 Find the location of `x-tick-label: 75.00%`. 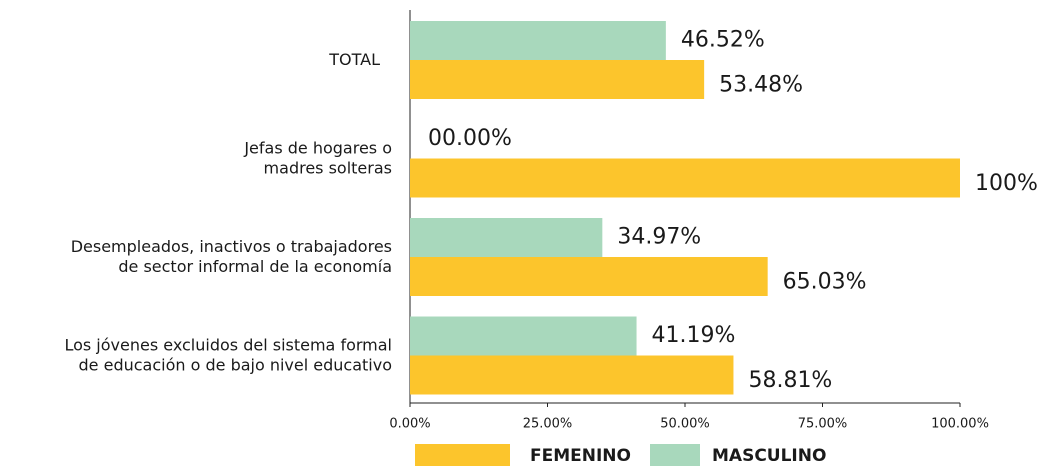

x-tick-label: 75.00% is located at coordinates (823, 424).